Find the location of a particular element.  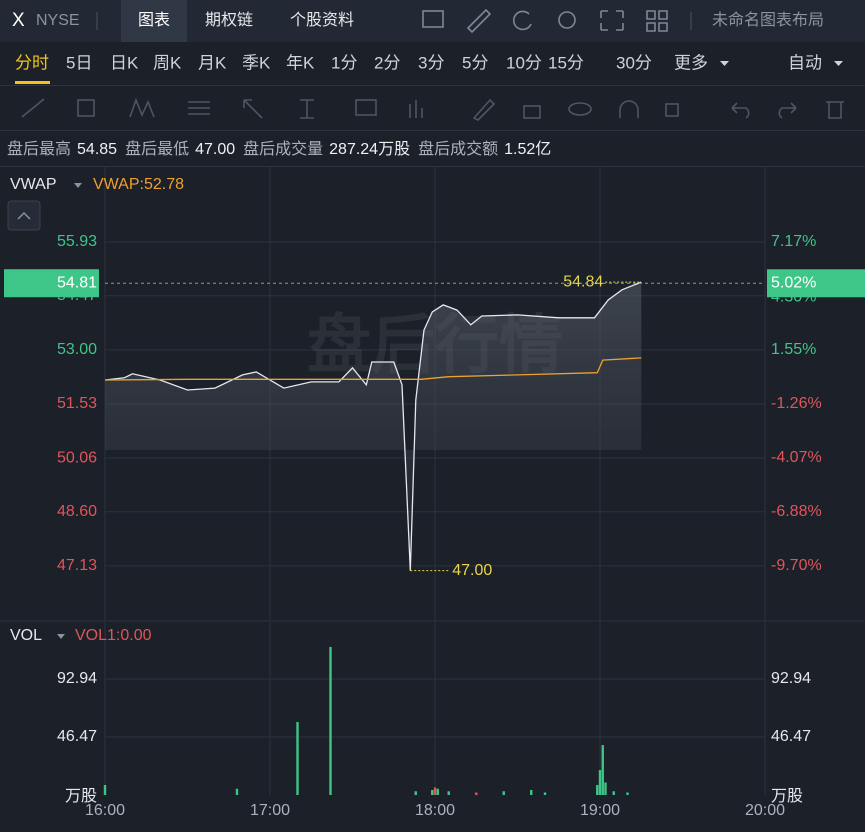

x-tick-label: 18:00 is located at coordinates (435, 810).